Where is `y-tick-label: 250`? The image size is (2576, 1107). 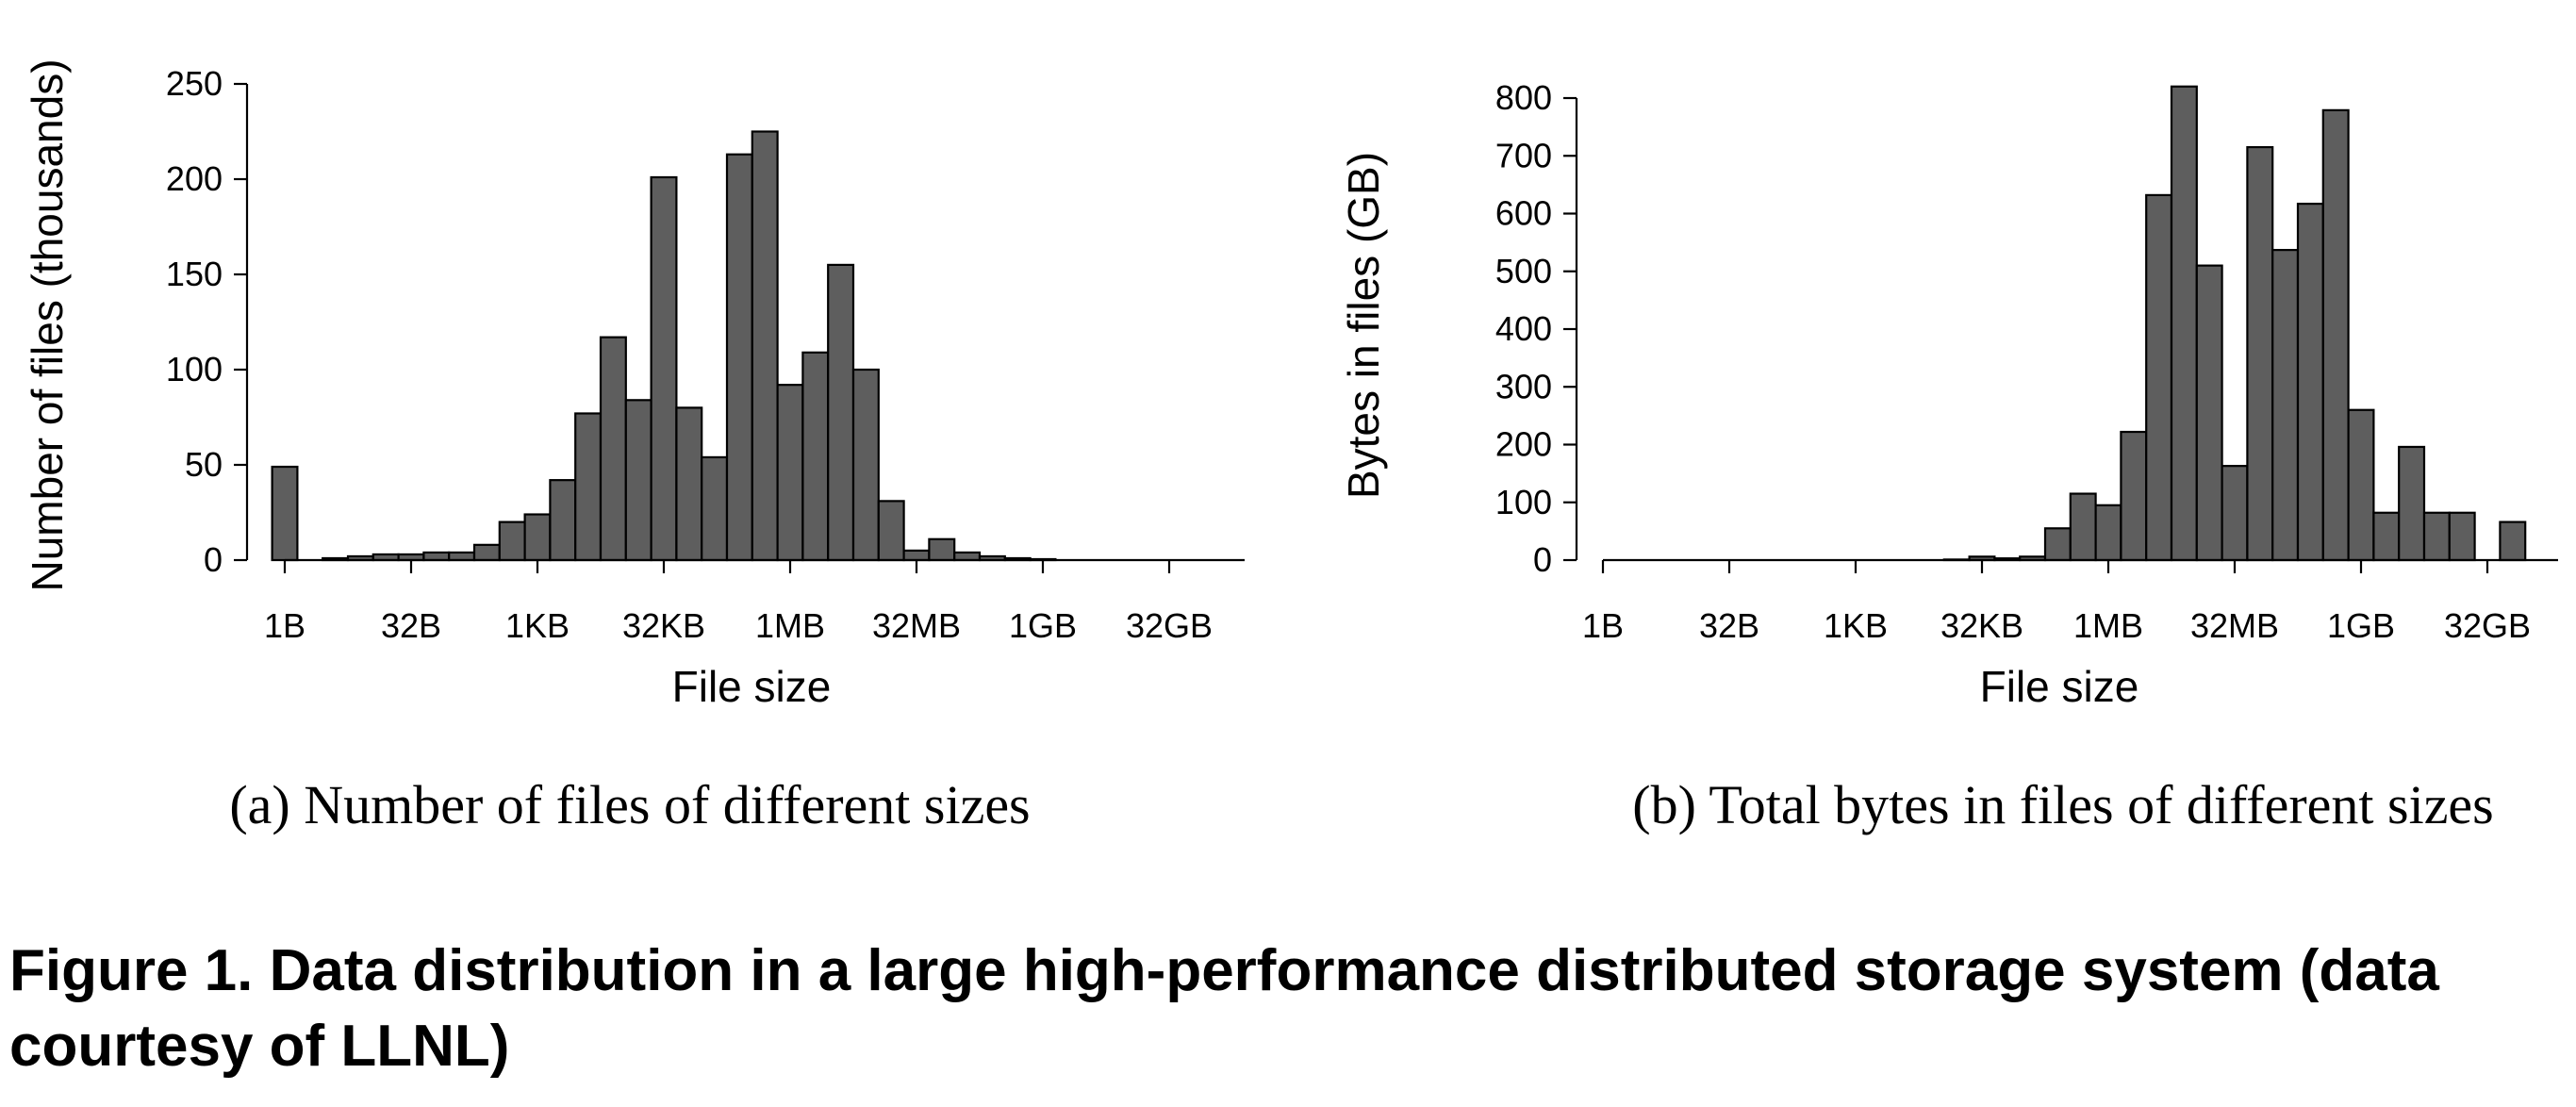 y-tick-label: 250 is located at coordinates (194, 83).